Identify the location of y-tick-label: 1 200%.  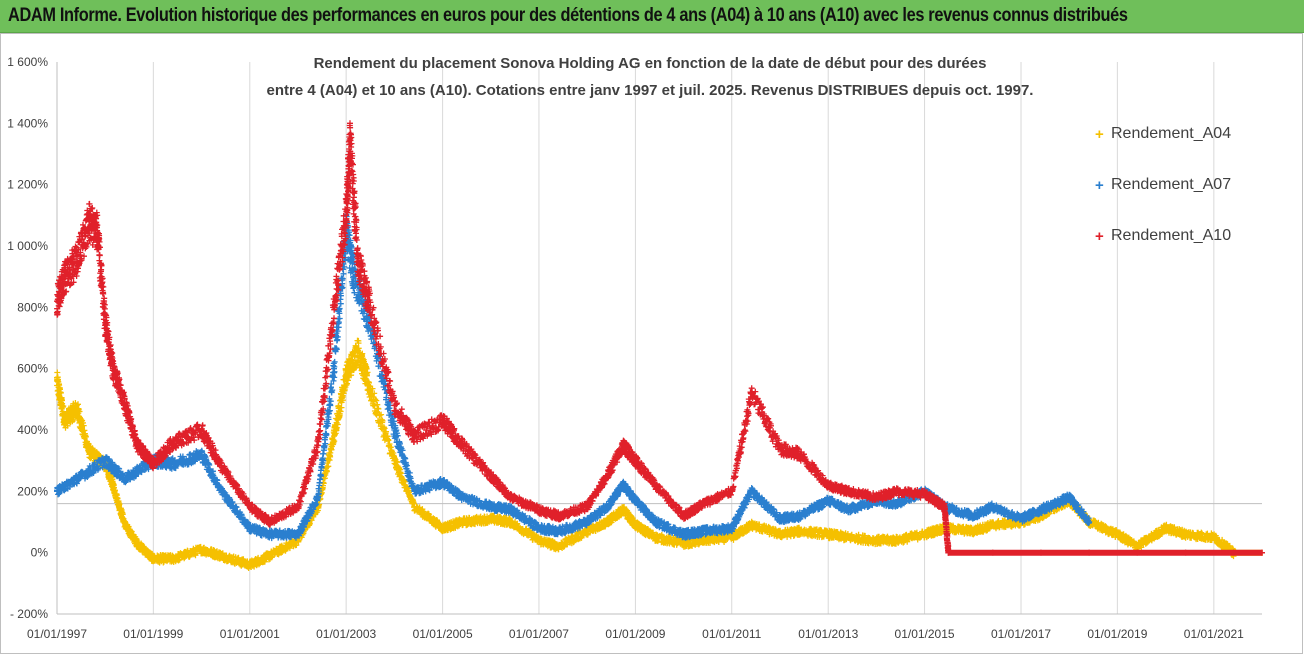
(27, 185).